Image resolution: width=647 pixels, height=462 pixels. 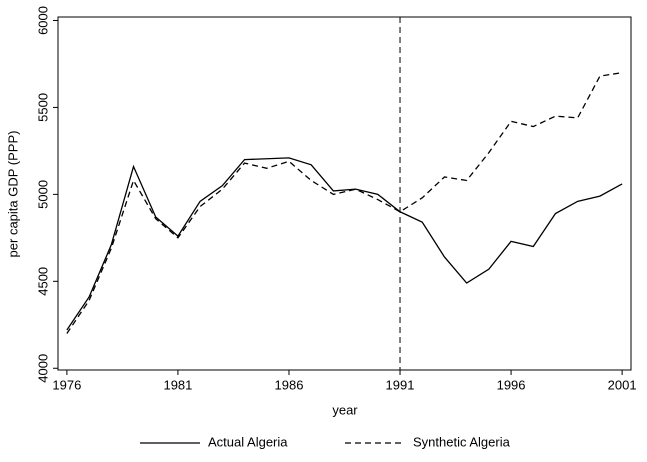 I want to click on y-tick-label: 4500, so click(x=42, y=281).